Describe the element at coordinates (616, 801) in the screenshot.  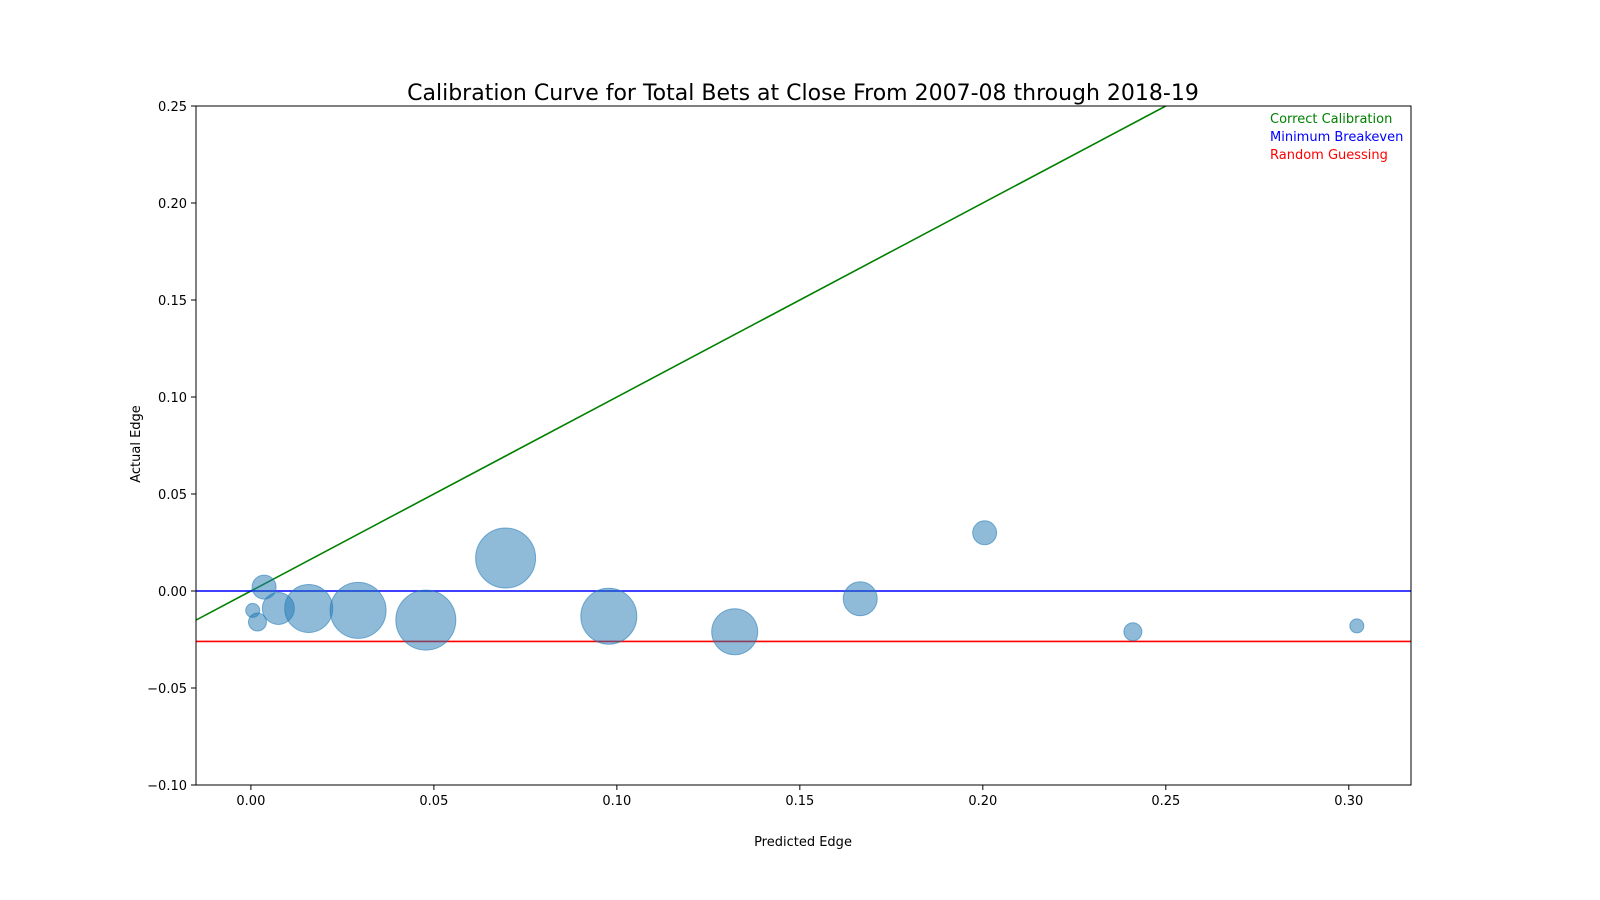
I see `x-tick-label: 0.10` at that location.